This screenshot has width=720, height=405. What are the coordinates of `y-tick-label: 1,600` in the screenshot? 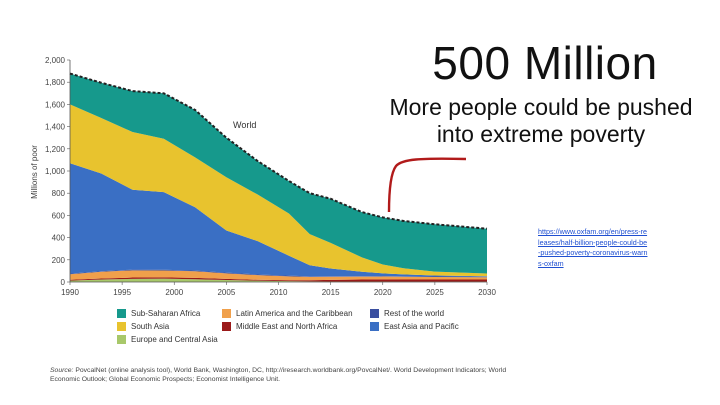 It's located at (55, 104).